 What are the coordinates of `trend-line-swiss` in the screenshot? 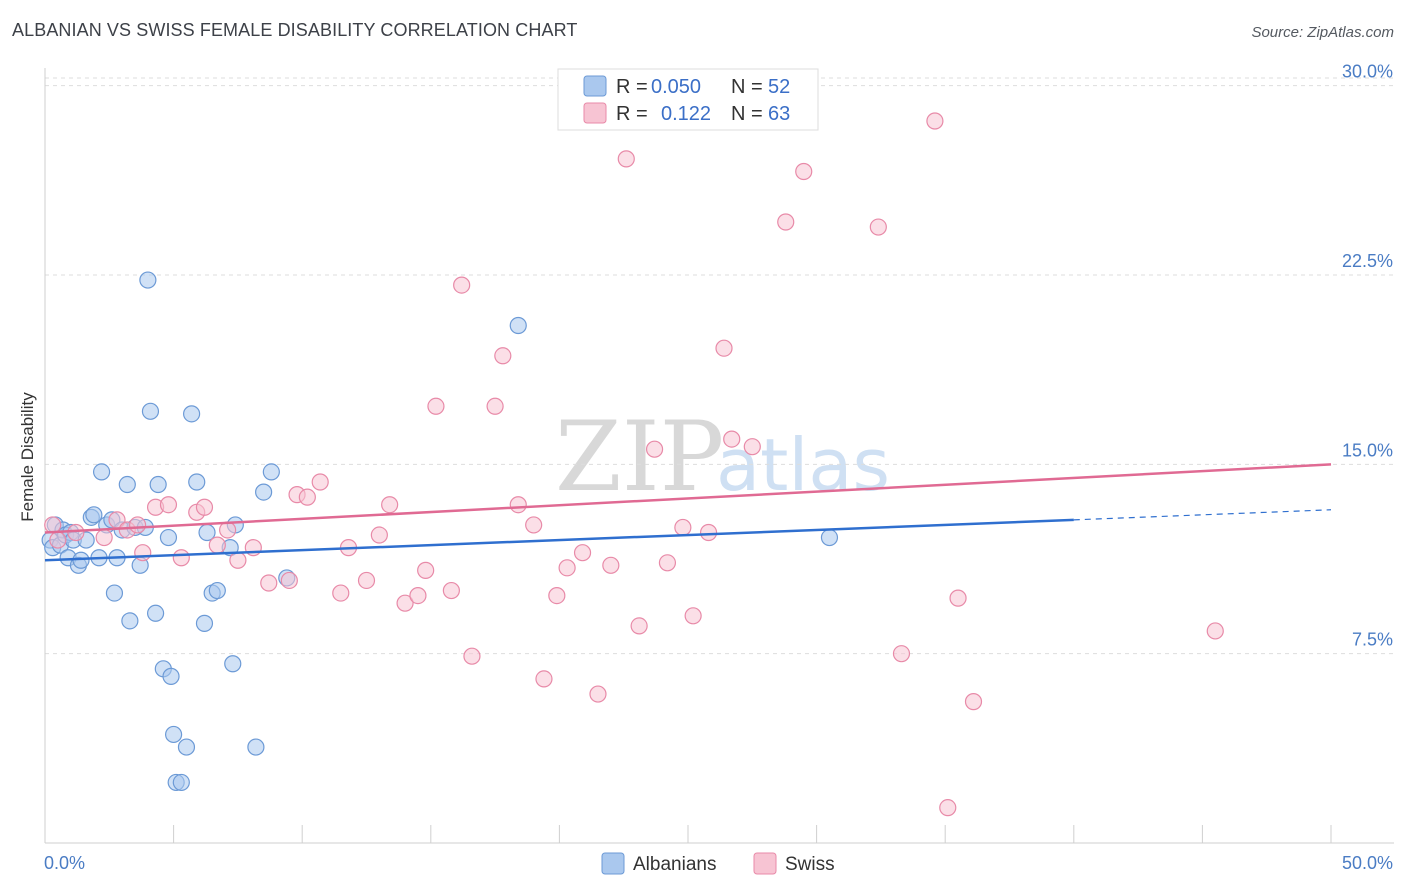 It's located at (688, 498).